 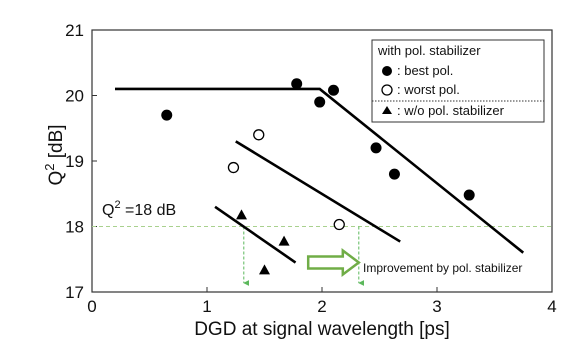 What do you see at coordinates (428, 89) in the screenshot?
I see `legend-label-worst: : worst pol.` at bounding box center [428, 89].